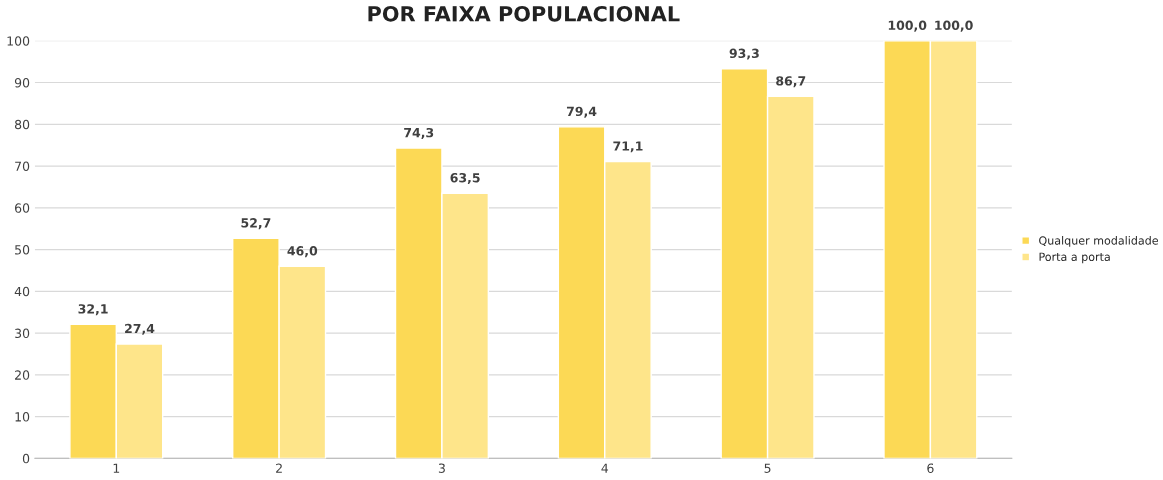 This screenshot has width=1163, height=480. Describe the element at coordinates (22, 208) in the screenshot. I see `y-tick-label: 60` at that location.